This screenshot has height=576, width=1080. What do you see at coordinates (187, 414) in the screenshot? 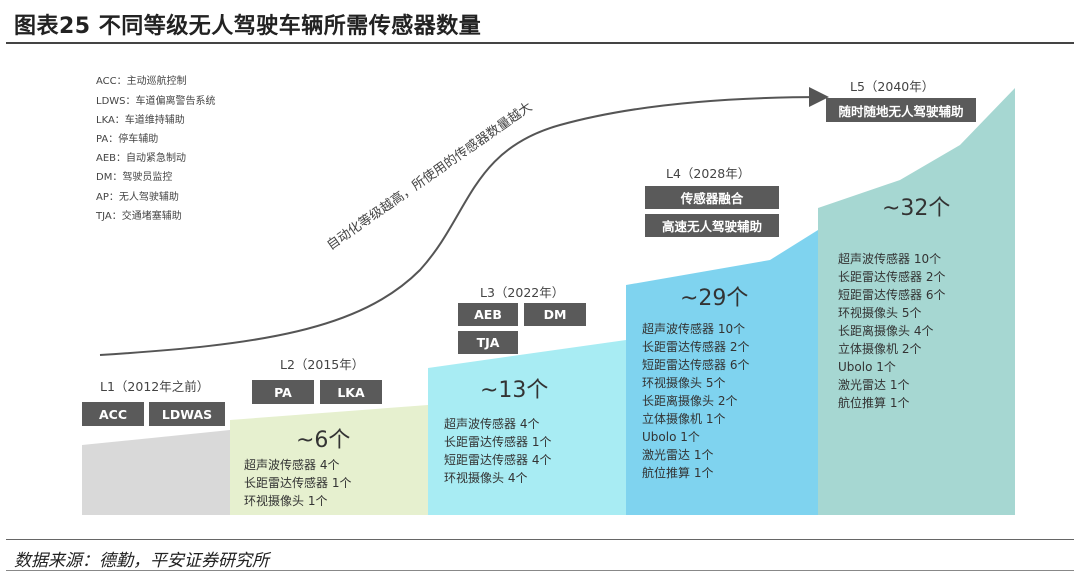
I see `tag-ldwas: LDWAS` at bounding box center [187, 414].